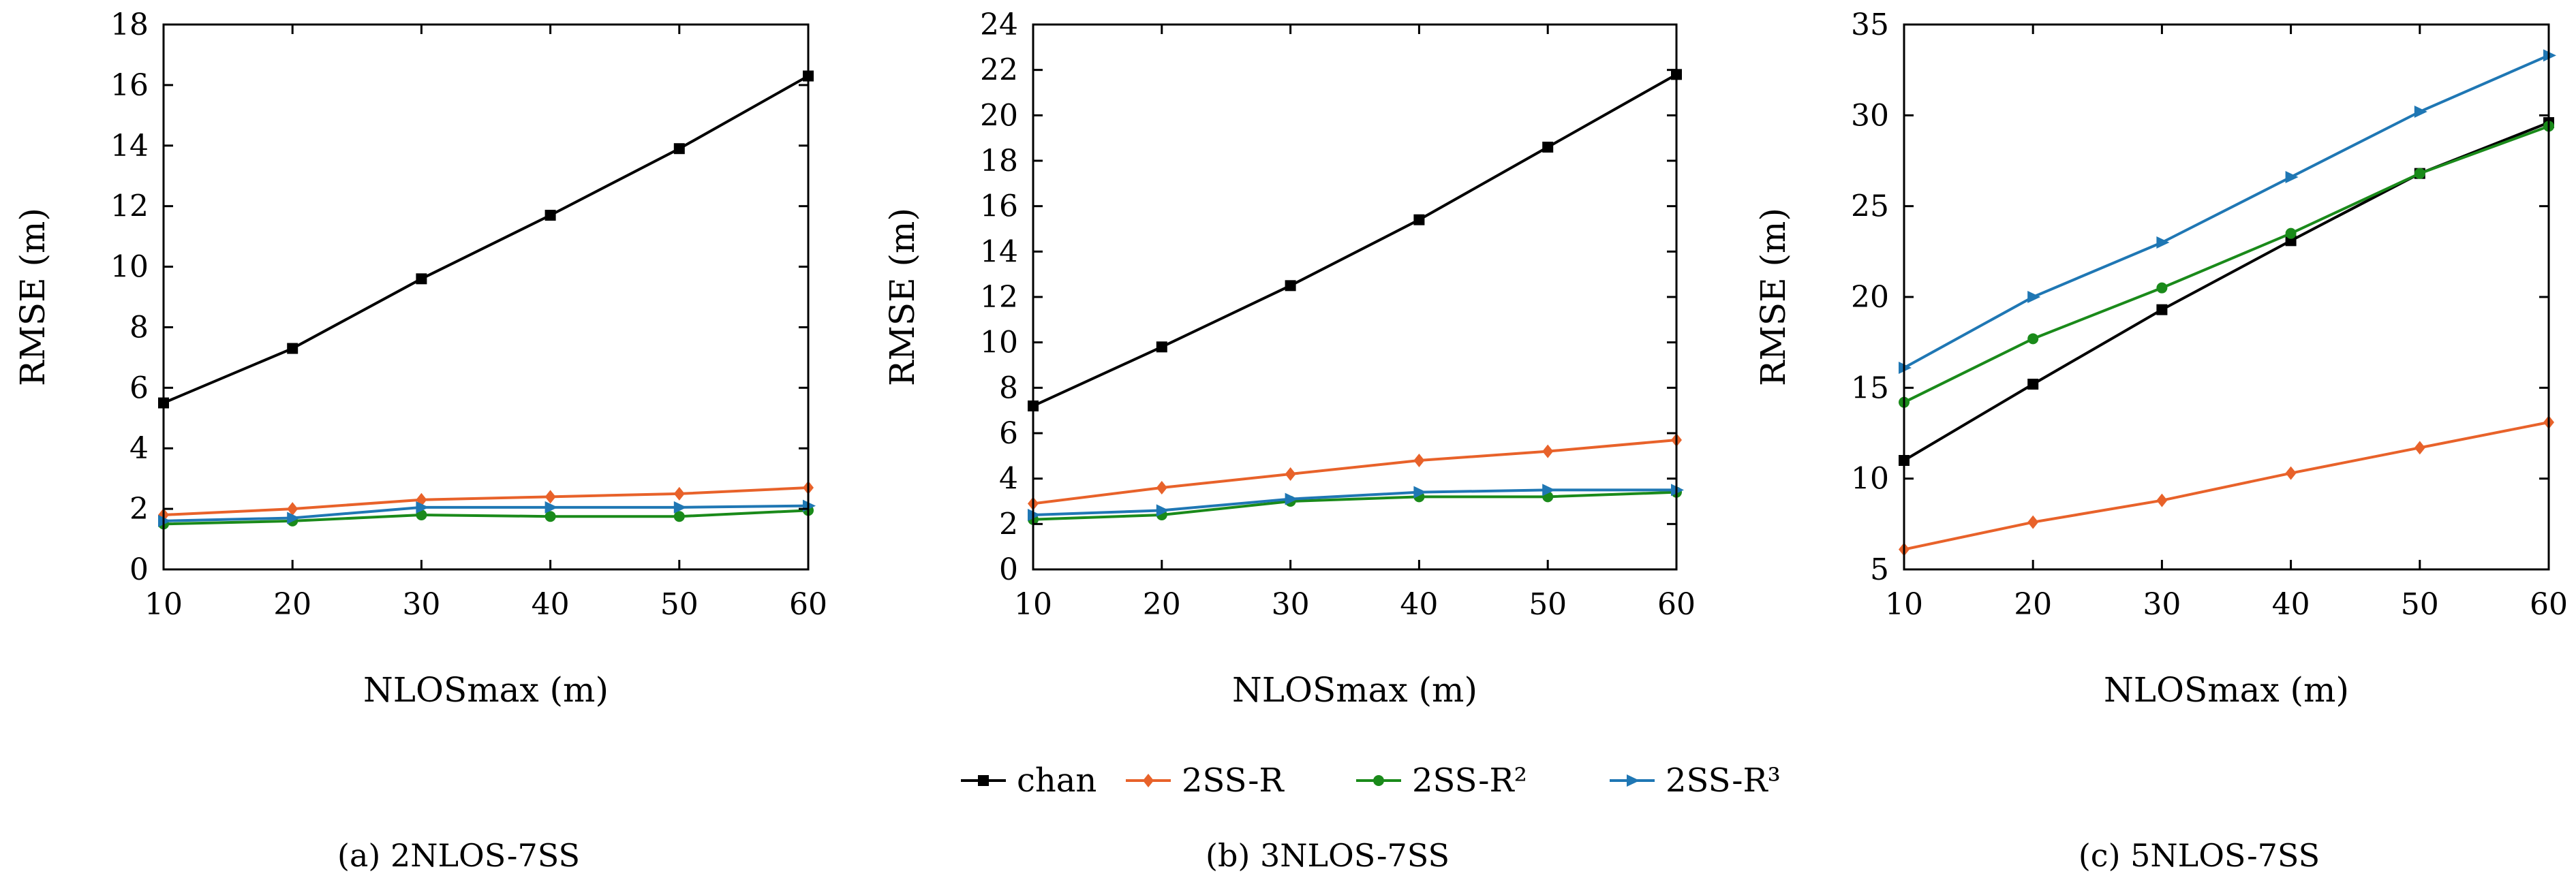 This screenshot has height=880, width=2576. Describe the element at coordinates (1723, 780) in the screenshot. I see `legend-label: 2SS-R³` at that location.